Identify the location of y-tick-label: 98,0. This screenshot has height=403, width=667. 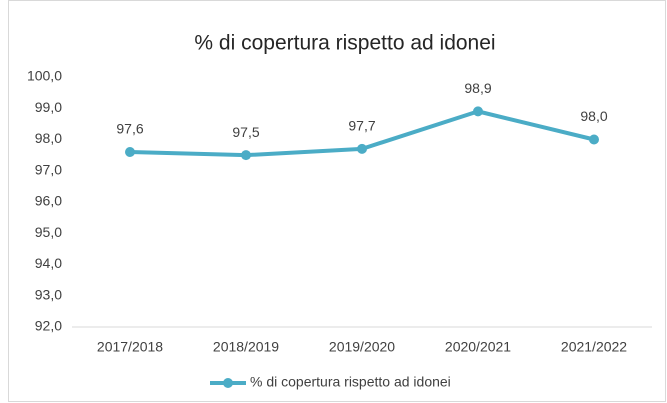
(48, 138).